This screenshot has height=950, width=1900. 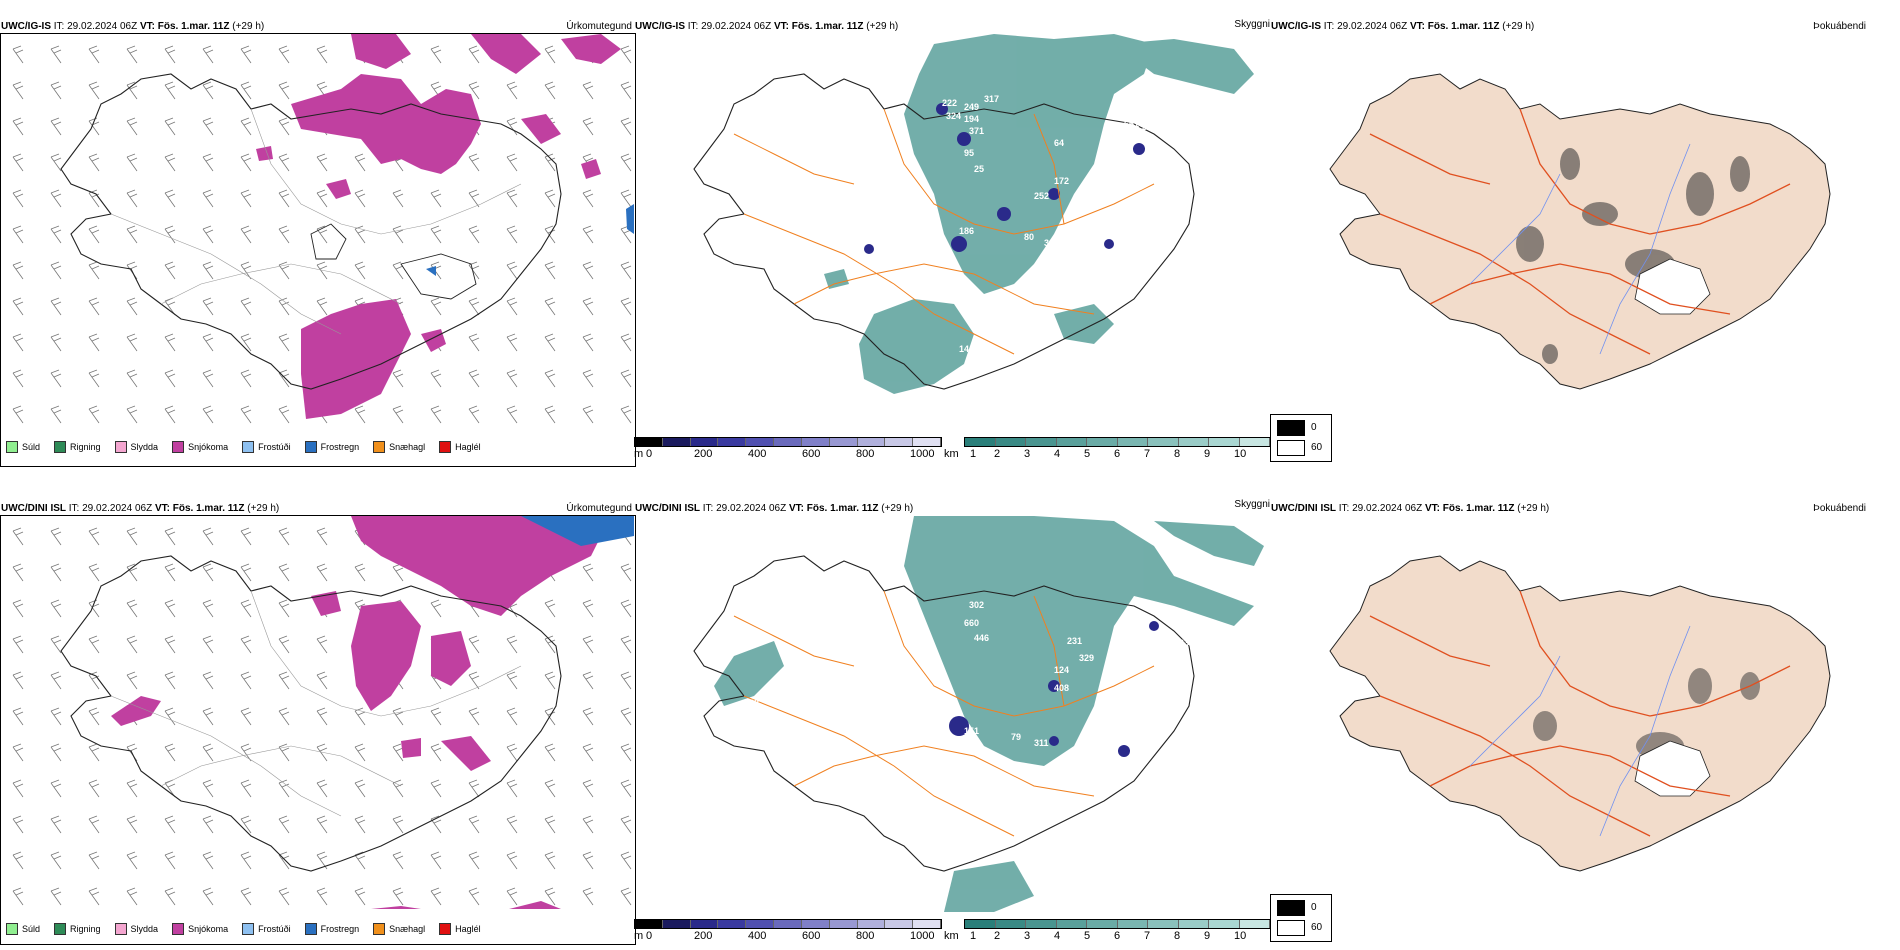 What do you see at coordinates (1131, 249) in the screenshot?
I see `cloud-base-label: 122` at bounding box center [1131, 249].